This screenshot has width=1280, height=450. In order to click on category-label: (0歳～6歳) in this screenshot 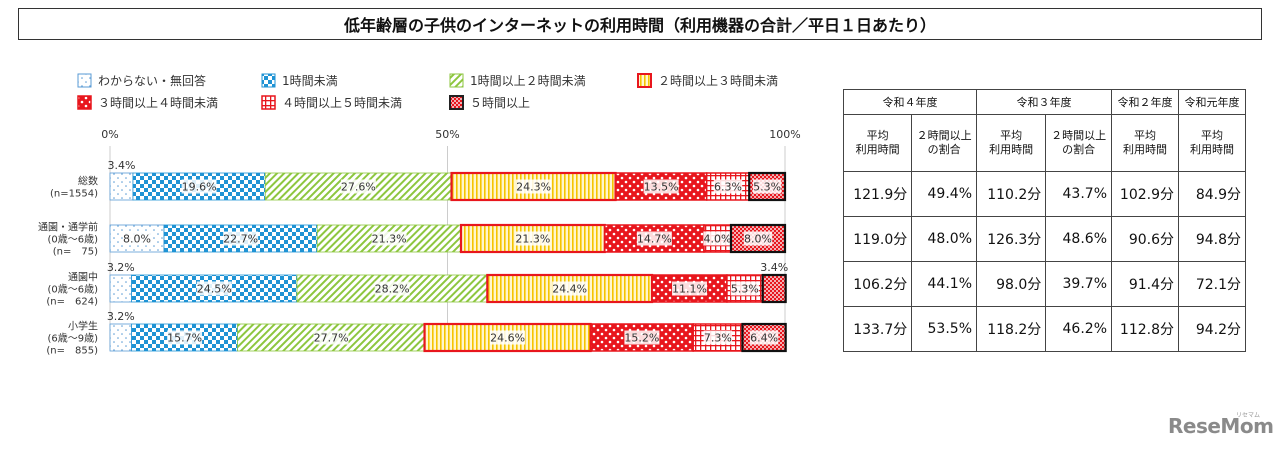, I will do `click(72, 240)`.